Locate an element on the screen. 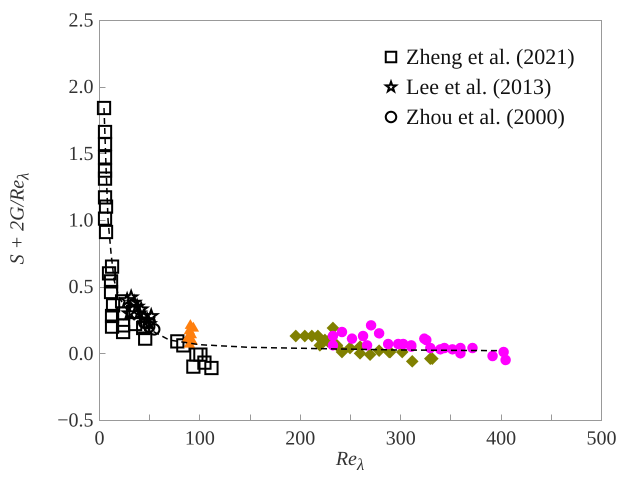 This screenshot has width=621, height=485. x-tick-label: 500 is located at coordinates (601, 439).